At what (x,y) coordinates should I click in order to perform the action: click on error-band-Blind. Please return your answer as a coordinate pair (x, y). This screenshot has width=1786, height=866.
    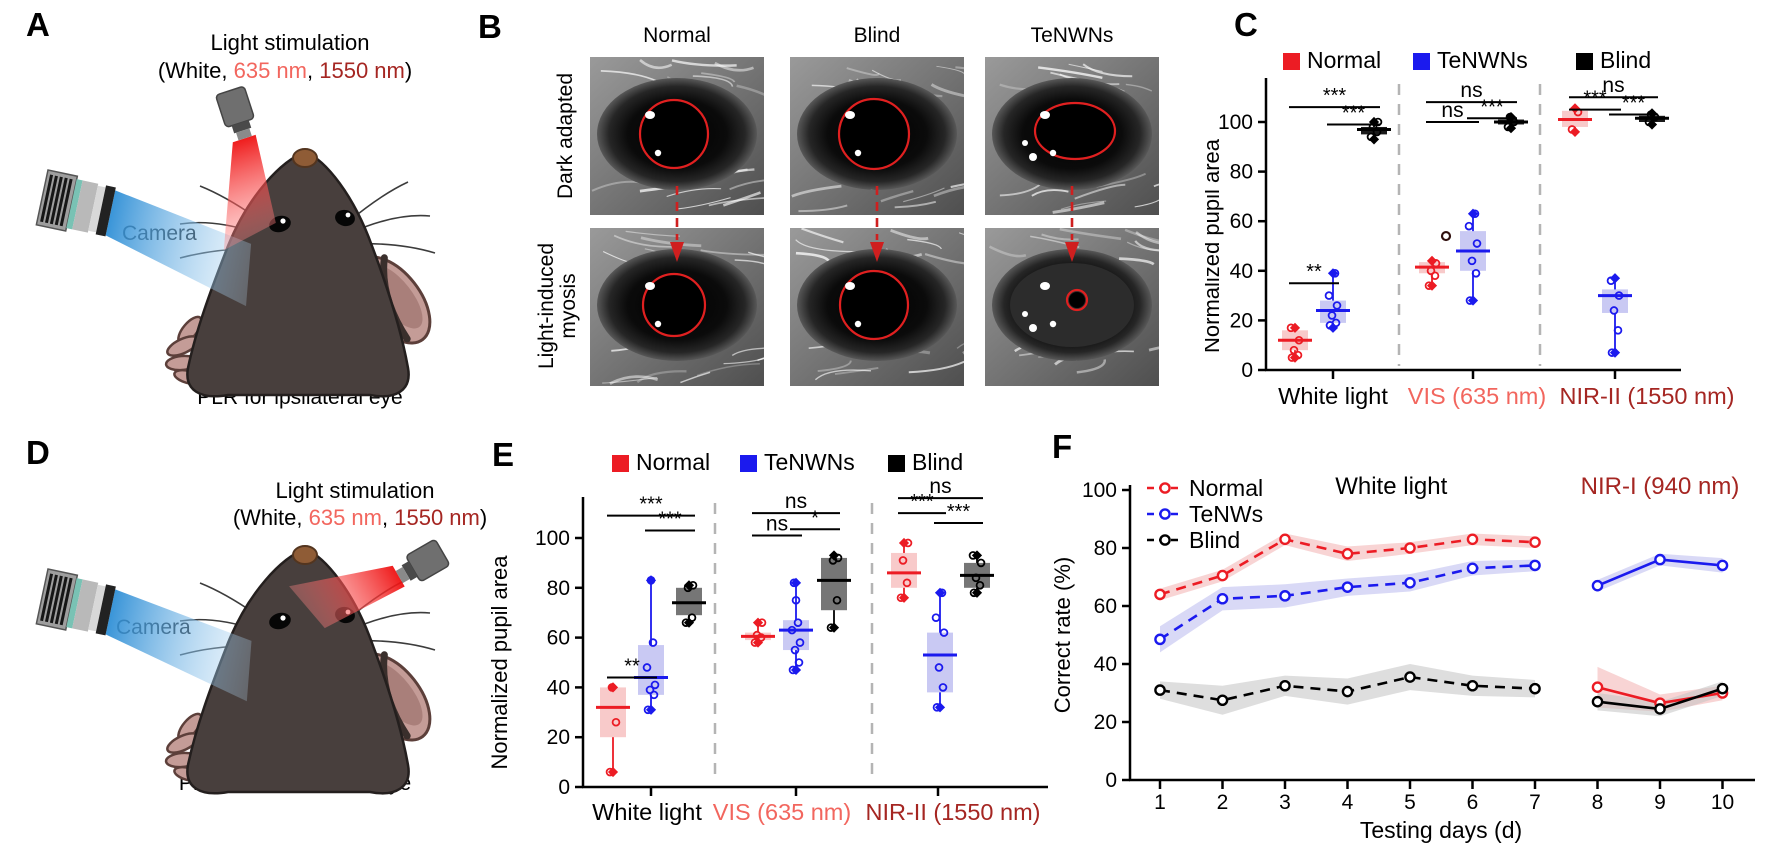
    Looking at the image, I should click on (1660, 699).